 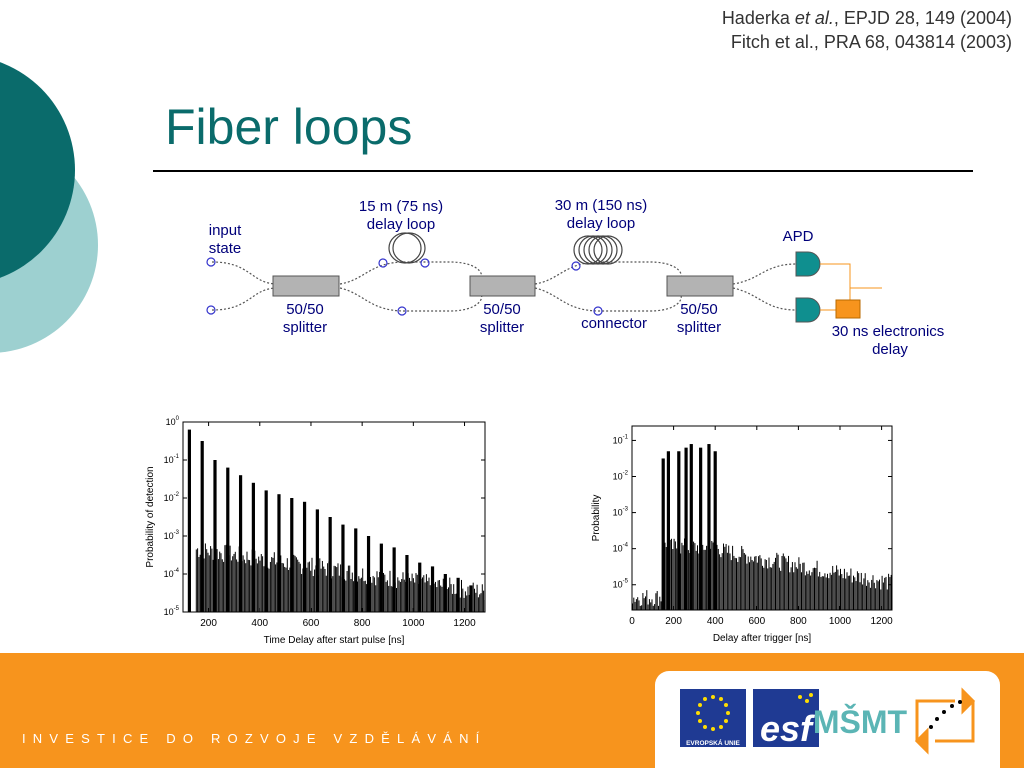 I want to click on x-tick-label-4: 800, so click(x=798, y=621).